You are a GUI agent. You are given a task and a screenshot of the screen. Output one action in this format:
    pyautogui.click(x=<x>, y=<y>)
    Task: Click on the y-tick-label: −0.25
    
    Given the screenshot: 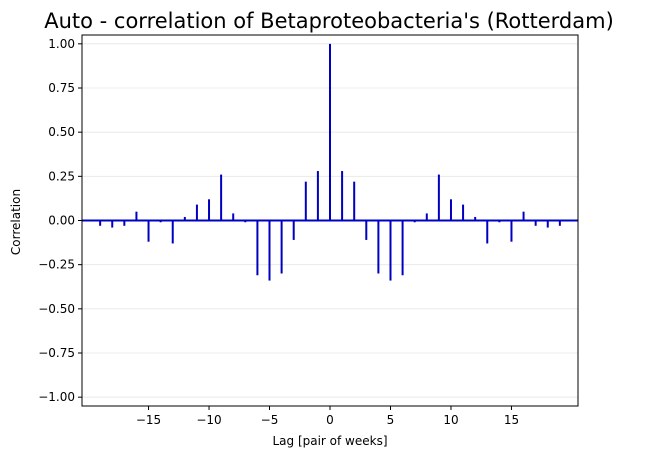 What is the action you would take?
    pyautogui.click(x=56, y=265)
    